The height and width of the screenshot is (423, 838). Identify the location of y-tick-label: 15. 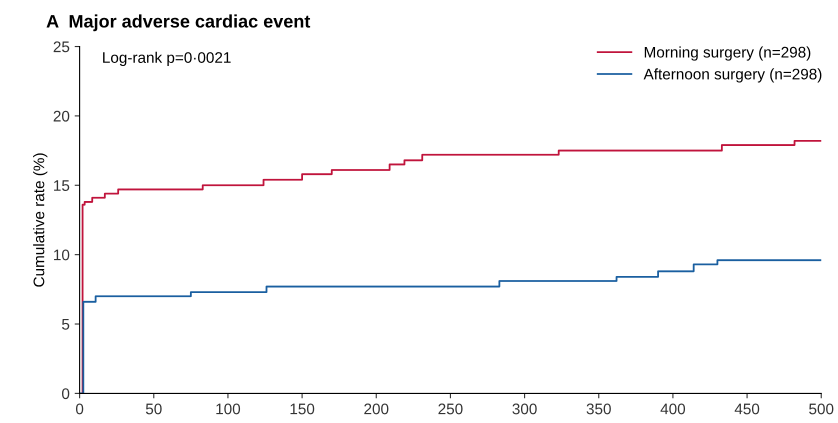
(62, 185).